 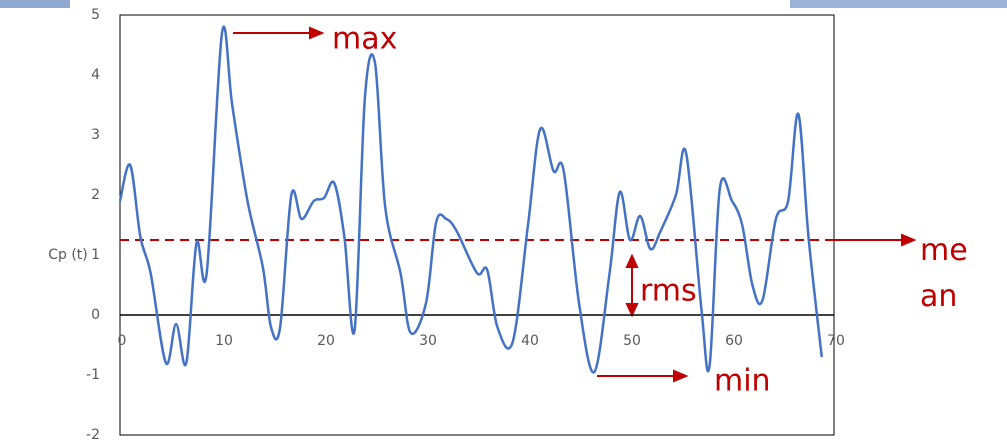 I want to click on y-tick-label: 5, so click(x=95, y=15).